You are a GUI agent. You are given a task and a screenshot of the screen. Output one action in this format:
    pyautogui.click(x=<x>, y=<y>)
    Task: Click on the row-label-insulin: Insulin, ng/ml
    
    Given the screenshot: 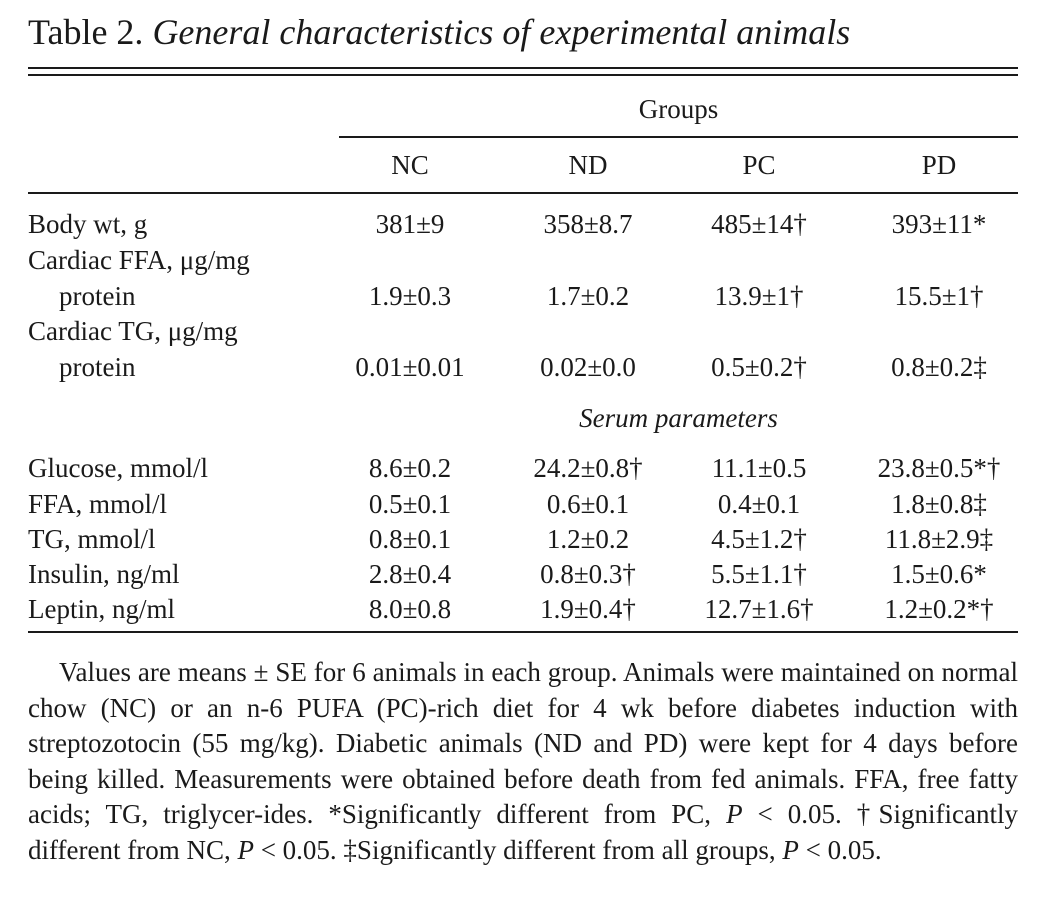 What is the action you would take?
    pyautogui.click(x=104, y=574)
    